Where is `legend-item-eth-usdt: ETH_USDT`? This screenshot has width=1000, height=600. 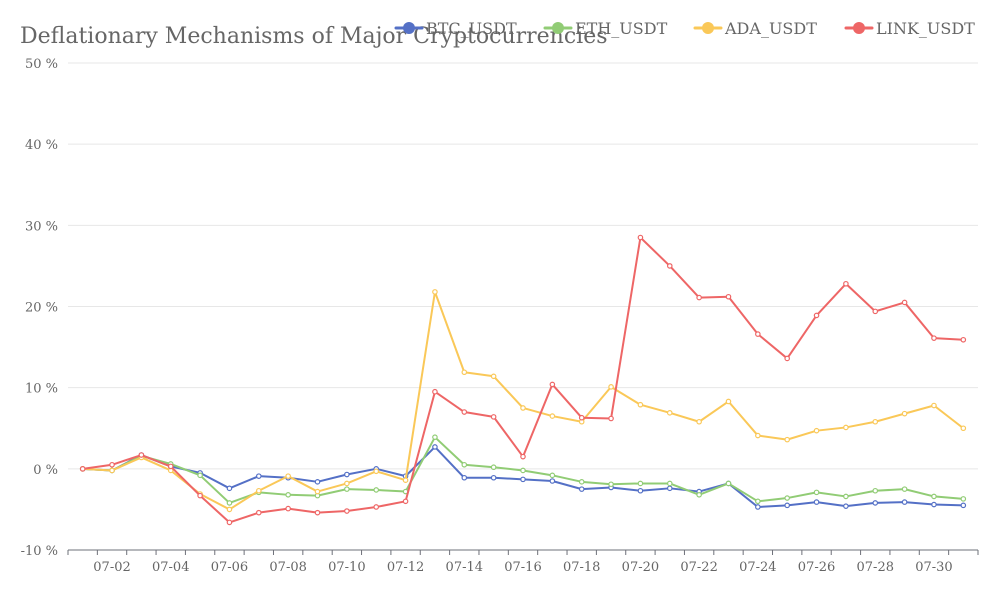 legend-item-eth-usdt: ETH_USDT is located at coordinates (605, 28).